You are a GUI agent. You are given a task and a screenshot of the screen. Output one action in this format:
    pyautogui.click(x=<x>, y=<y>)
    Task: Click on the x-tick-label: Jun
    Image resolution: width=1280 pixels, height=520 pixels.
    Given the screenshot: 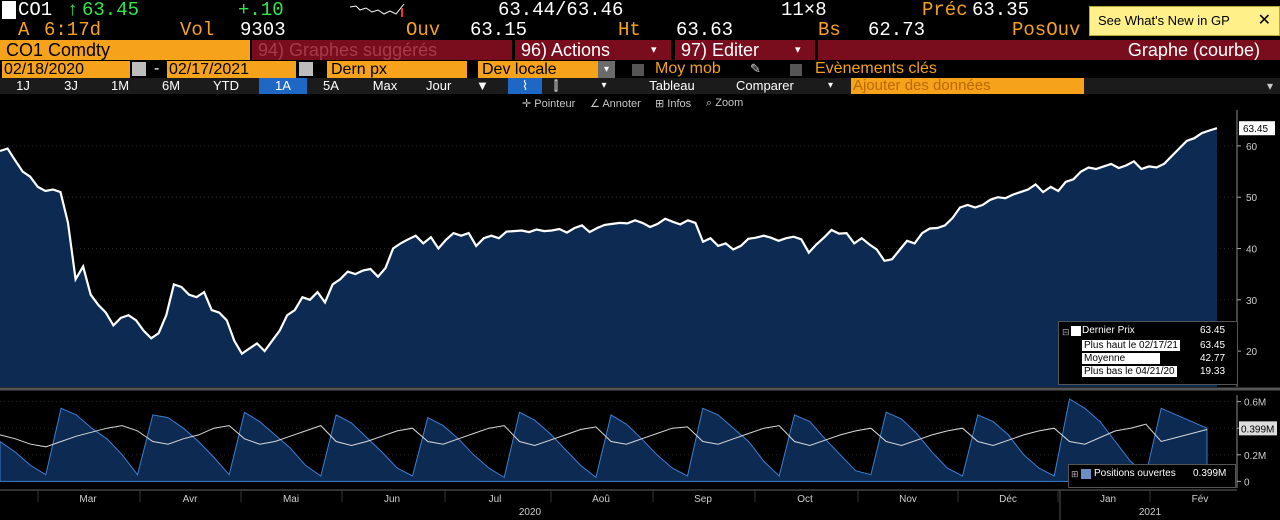 What is the action you would take?
    pyautogui.click(x=392, y=499)
    